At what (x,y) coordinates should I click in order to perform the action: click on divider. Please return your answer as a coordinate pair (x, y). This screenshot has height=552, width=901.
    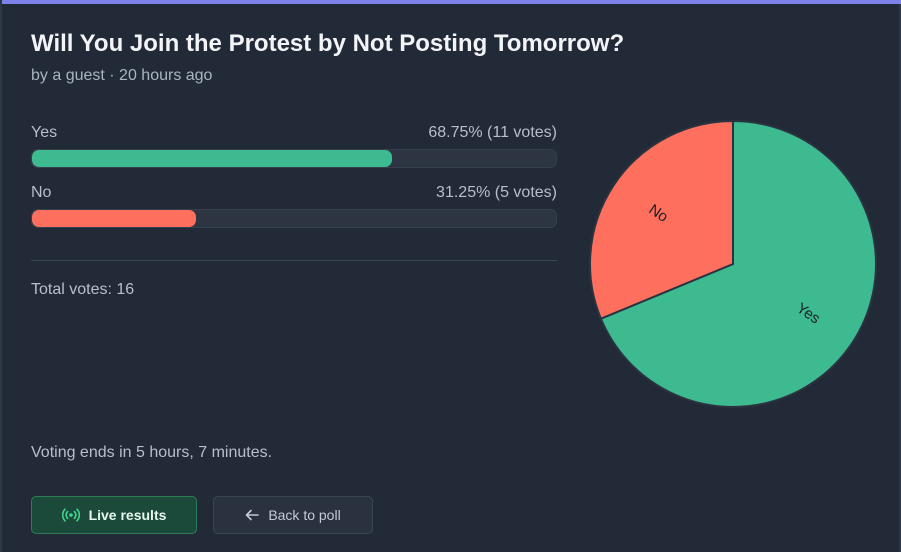
    Looking at the image, I should click on (294, 260).